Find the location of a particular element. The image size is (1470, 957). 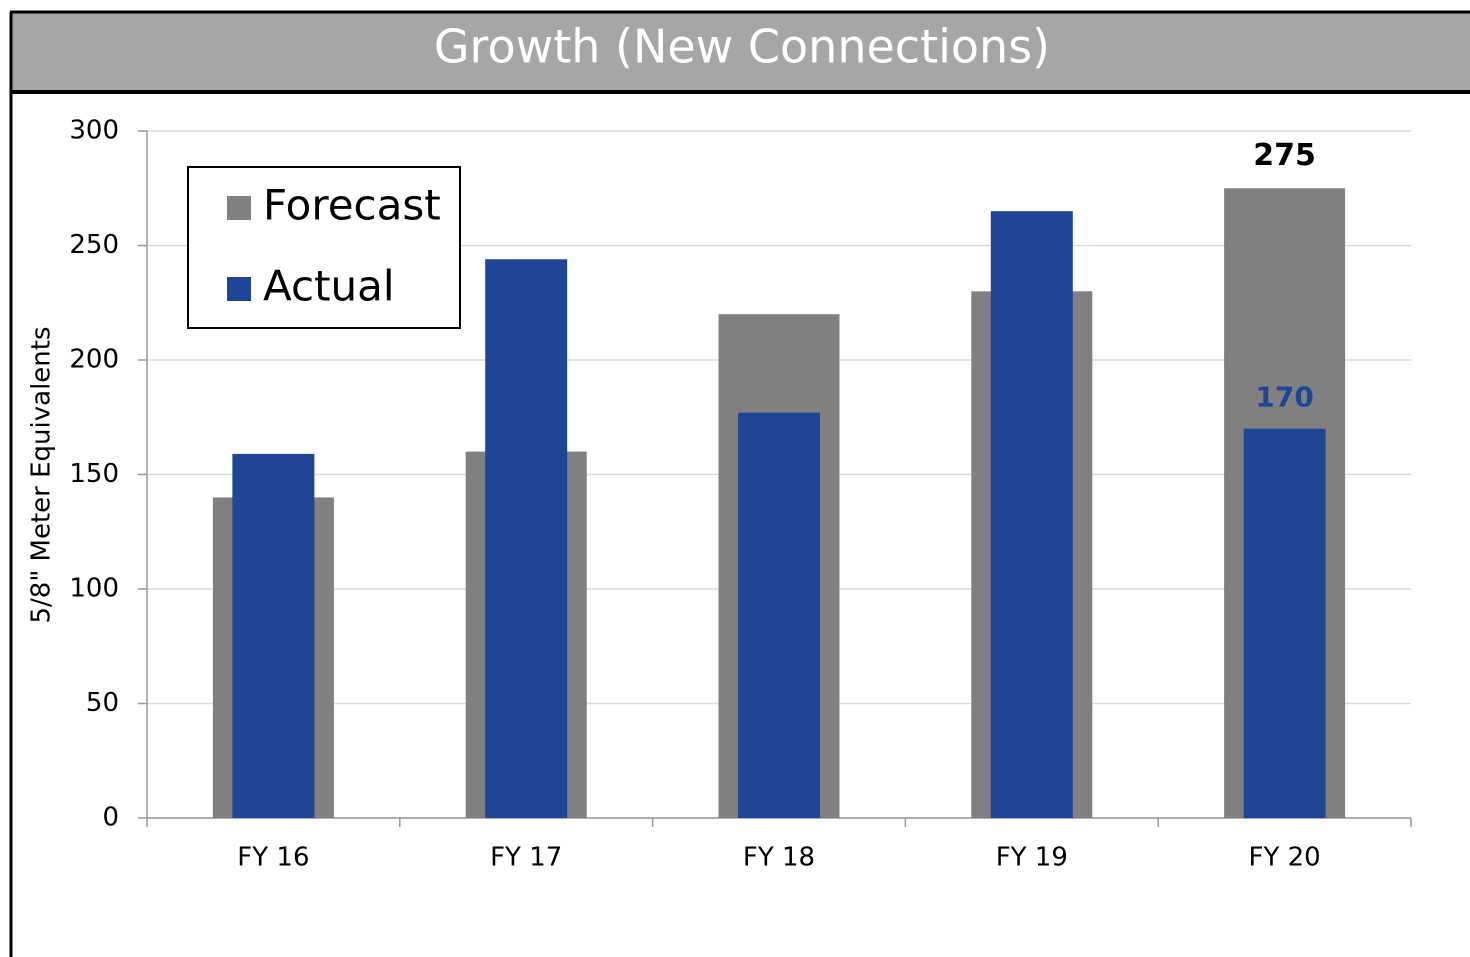

chart-title: Growth (New Connections) is located at coordinates (742, 47).